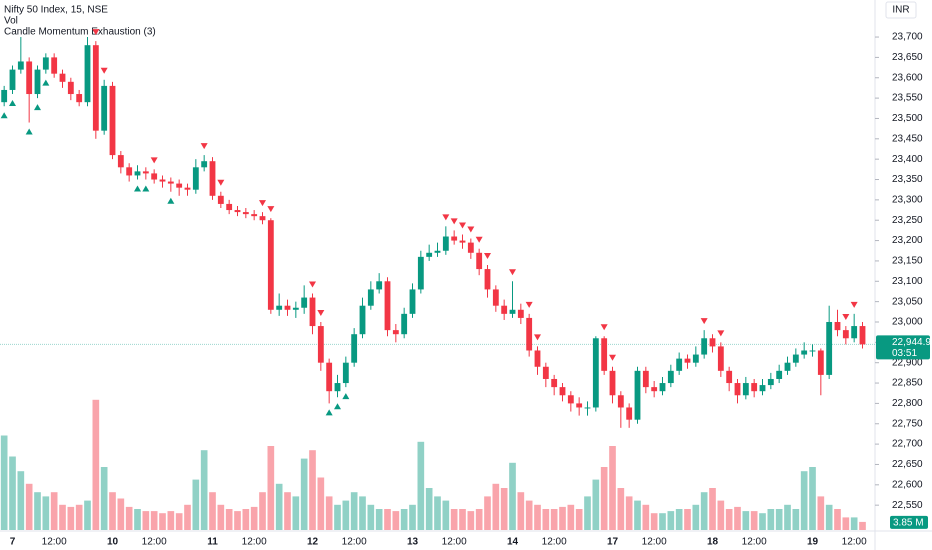 The image size is (932, 550). I want to click on x-tick-label: 12, so click(313, 542).